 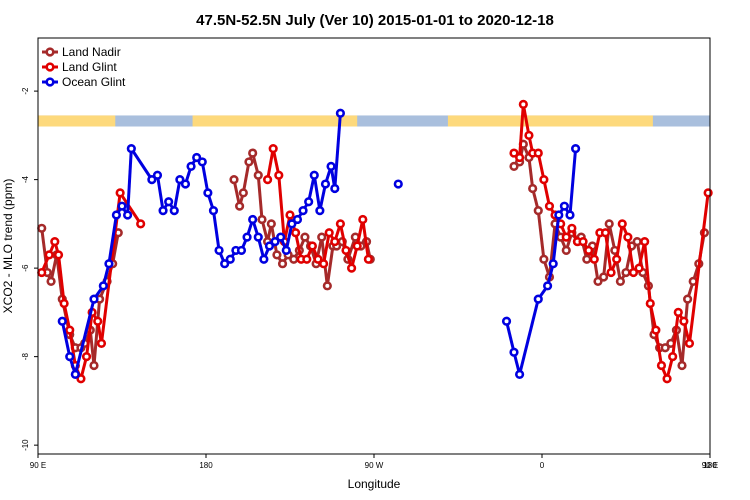 What do you see at coordinates (79, 67) in the screenshot?
I see `legend-item: Land Glint` at bounding box center [79, 67].